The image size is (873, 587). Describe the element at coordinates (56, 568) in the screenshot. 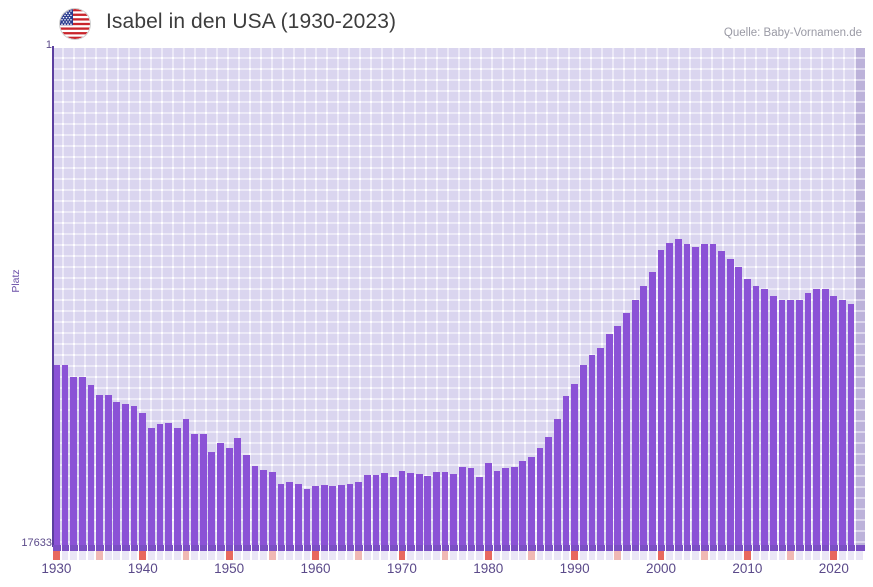

I see `x-tick-label-1930: 1930` at that location.